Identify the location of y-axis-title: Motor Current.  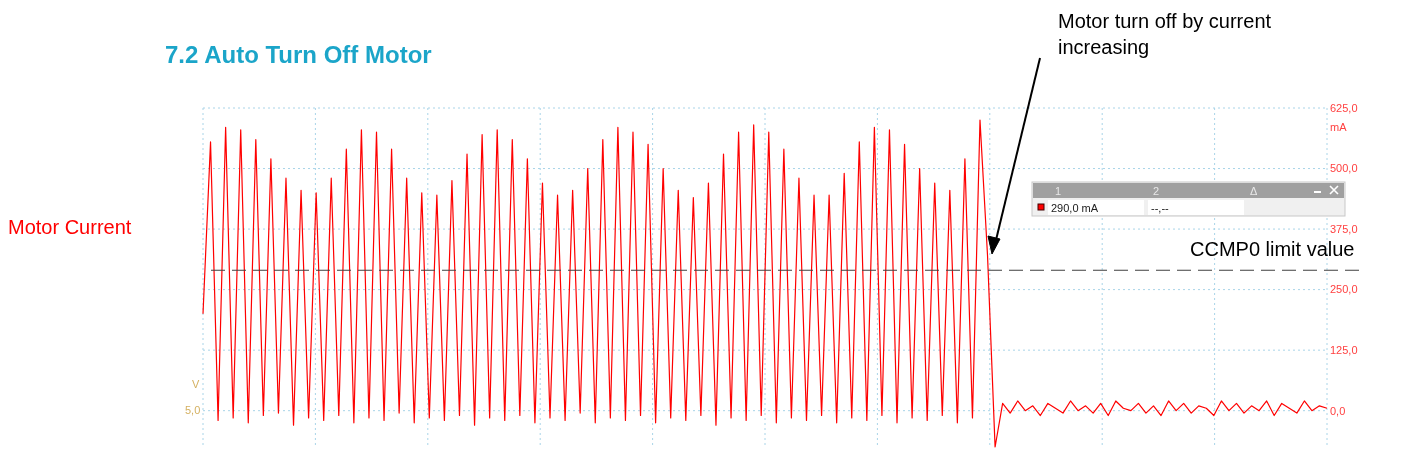
(70, 227).